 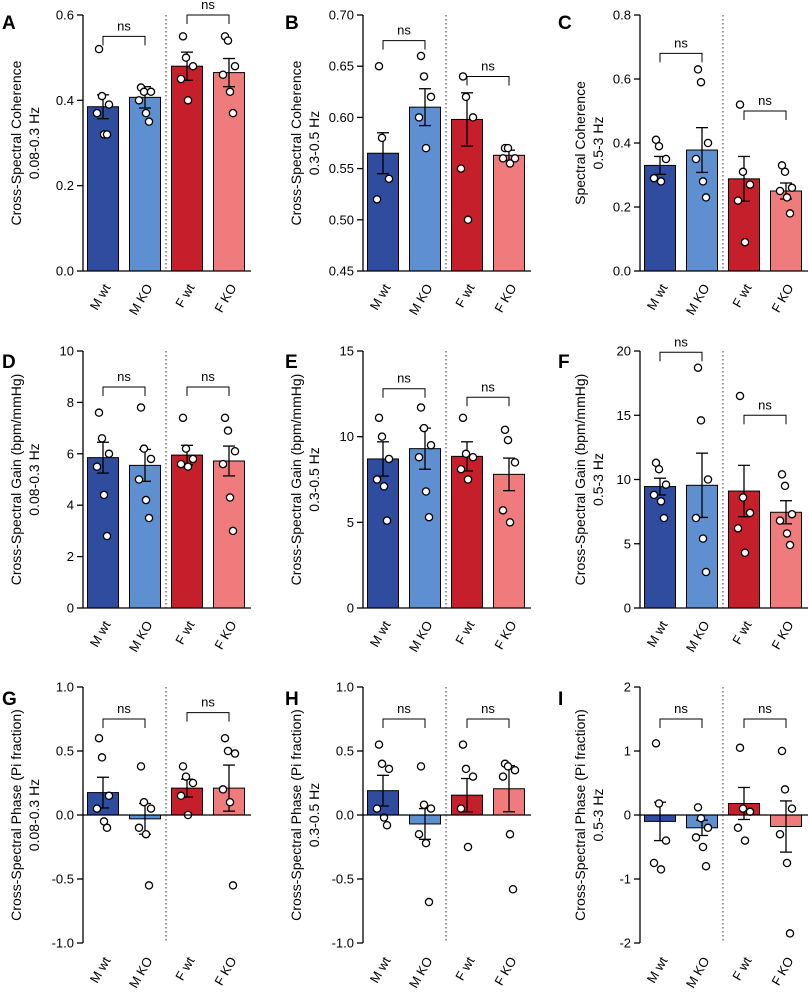 What do you see at coordinates (67, 351) in the screenshot?
I see `y-tick-label: 10` at bounding box center [67, 351].